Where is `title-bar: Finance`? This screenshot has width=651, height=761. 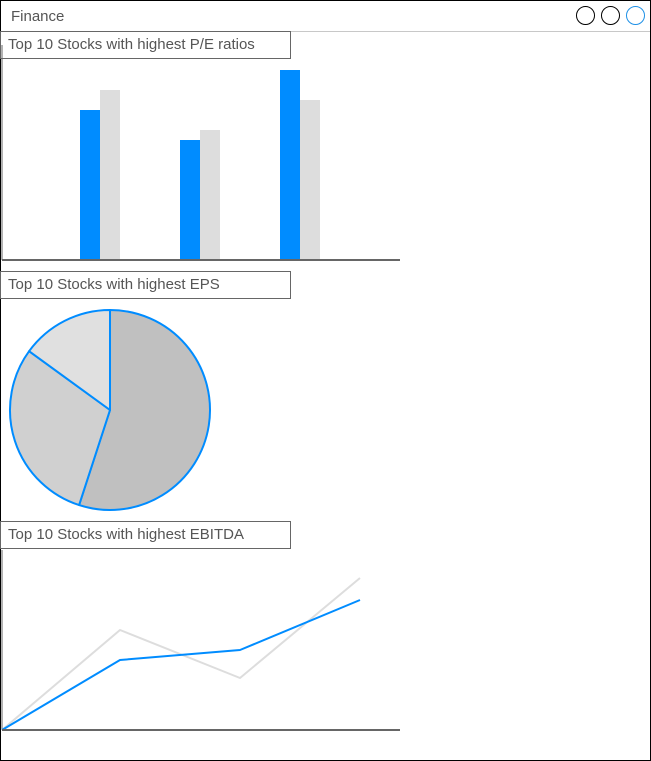 title-bar: Finance is located at coordinates (325, 16).